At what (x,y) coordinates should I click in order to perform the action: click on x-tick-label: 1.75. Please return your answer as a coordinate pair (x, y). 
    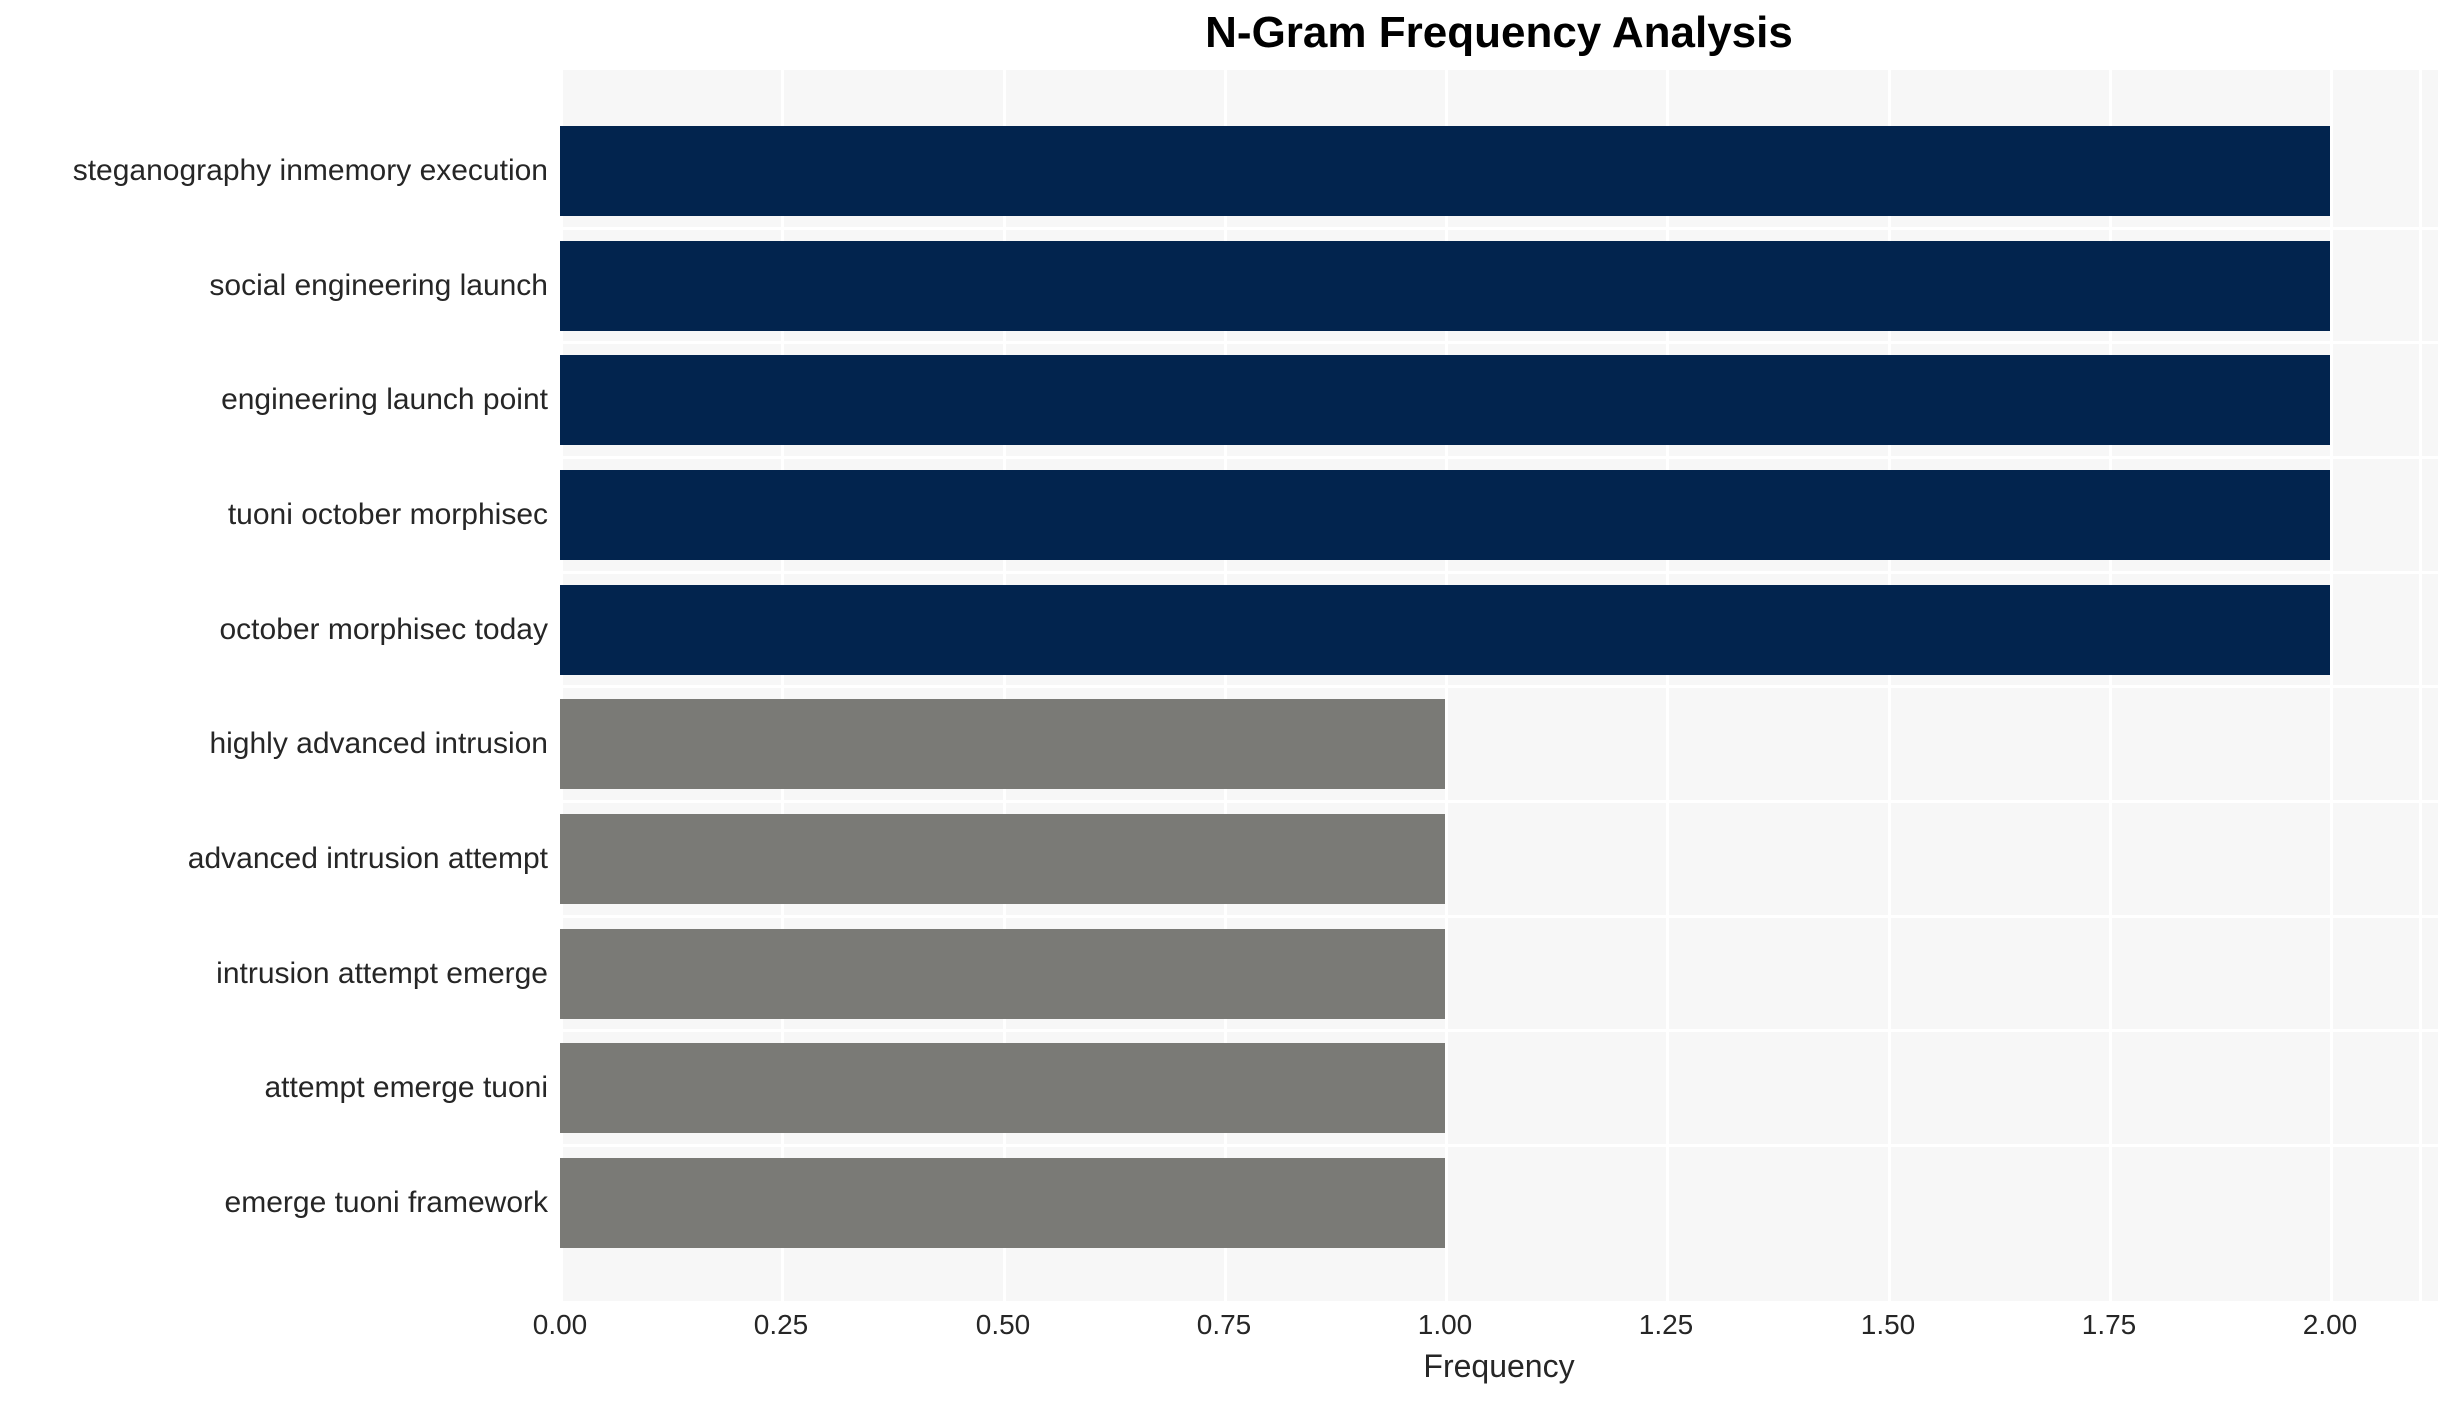
    Looking at the image, I should click on (2109, 1324).